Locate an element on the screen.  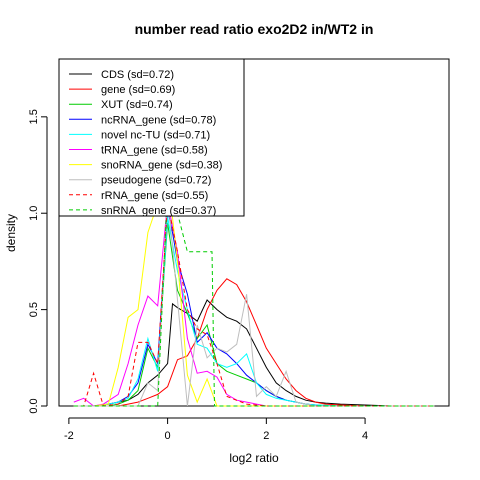
x-axis-label: log2 ratio is located at coordinates (254, 458).